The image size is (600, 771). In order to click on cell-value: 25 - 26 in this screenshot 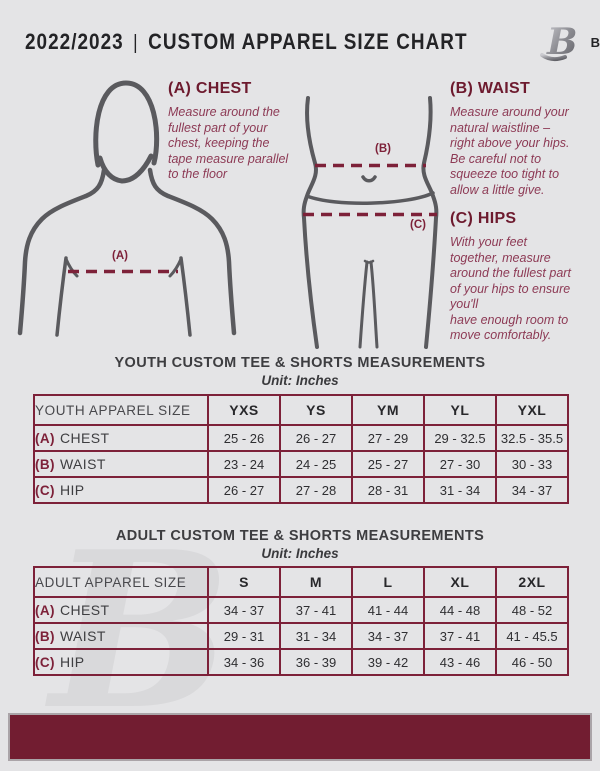, I will do `click(244, 438)`.